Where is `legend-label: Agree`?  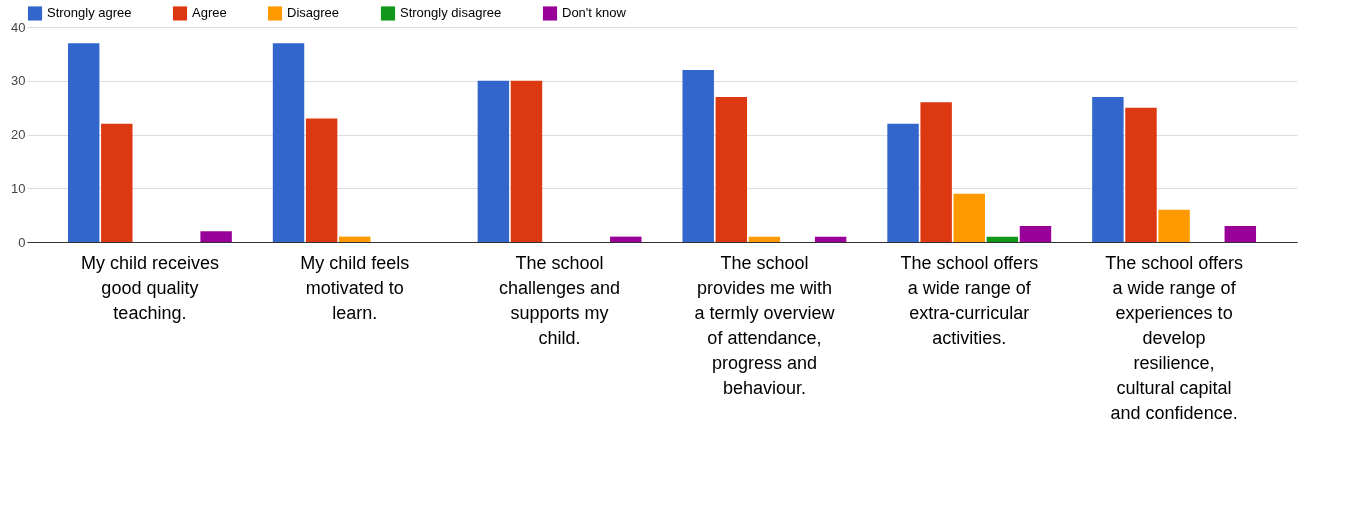 legend-label: Agree is located at coordinates (209, 13).